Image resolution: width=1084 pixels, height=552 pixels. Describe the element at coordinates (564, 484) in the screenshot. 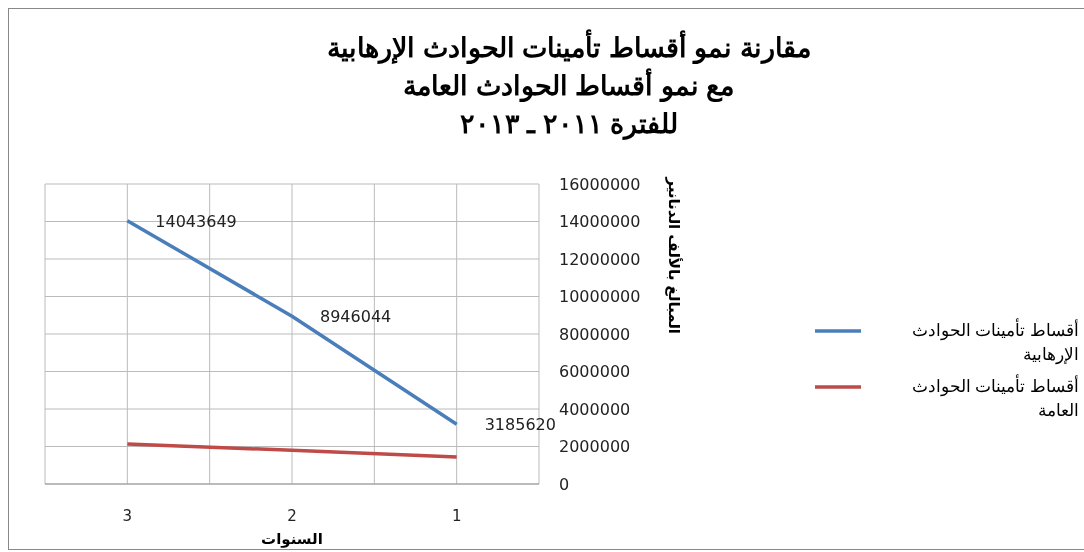

I see `y-tick-label: 0` at that location.